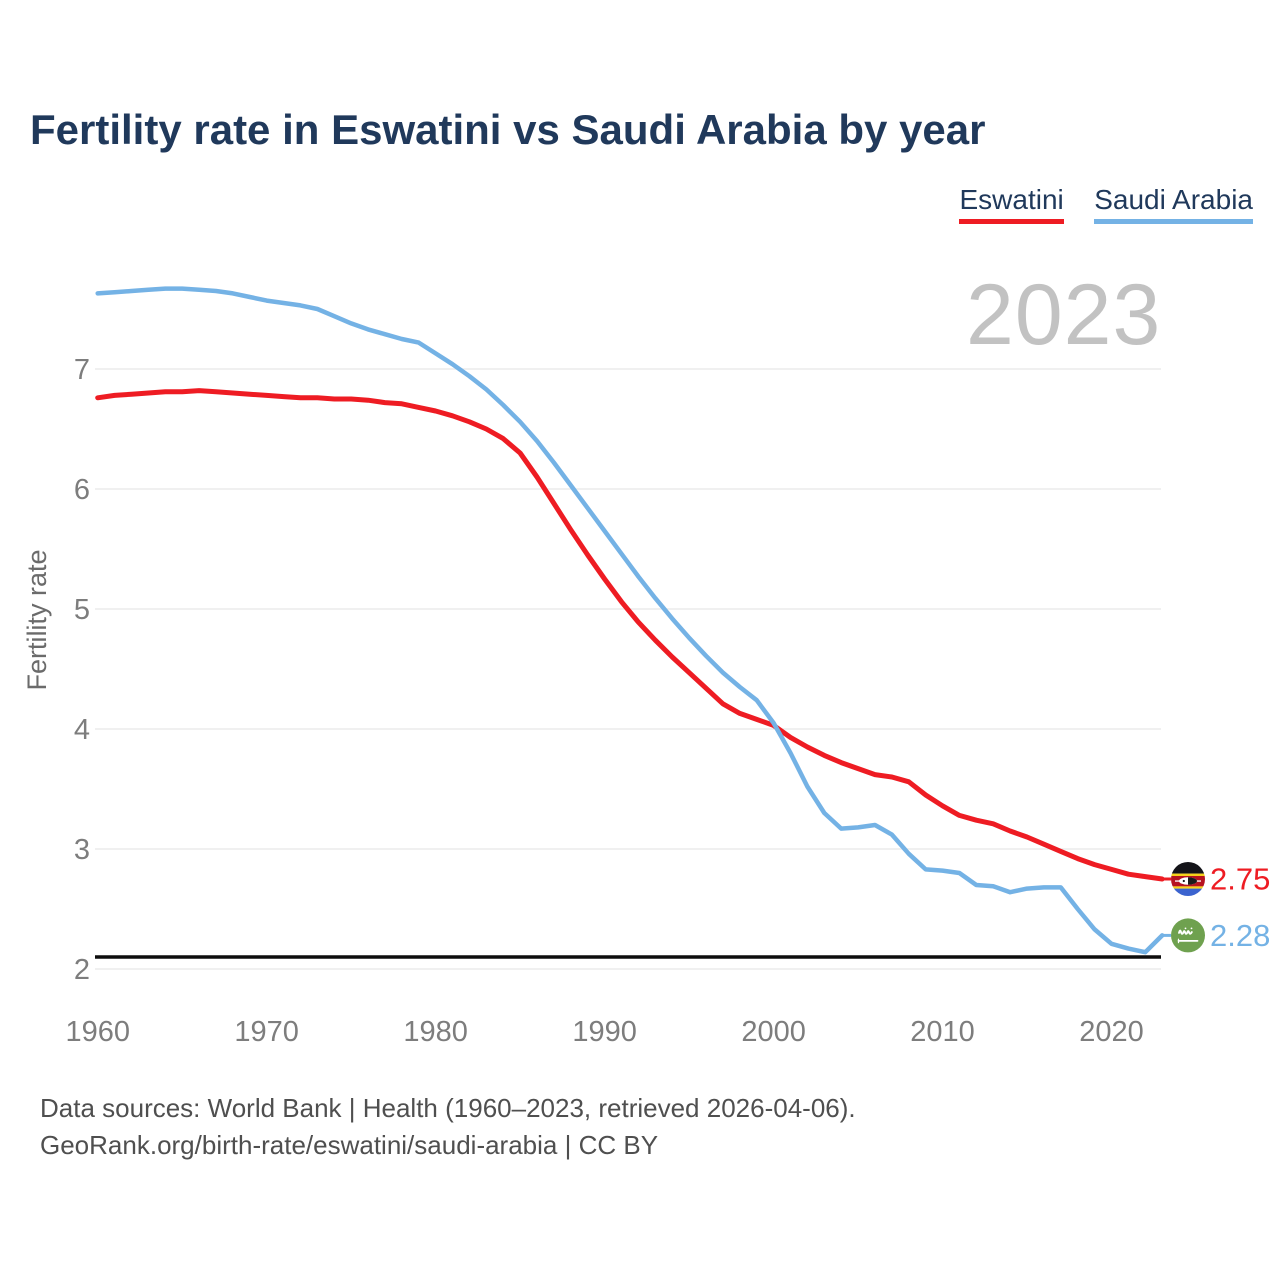 This screenshot has width=1280, height=1280. Describe the element at coordinates (82, 490) in the screenshot. I see `y-tick-label-6: 6` at that location.